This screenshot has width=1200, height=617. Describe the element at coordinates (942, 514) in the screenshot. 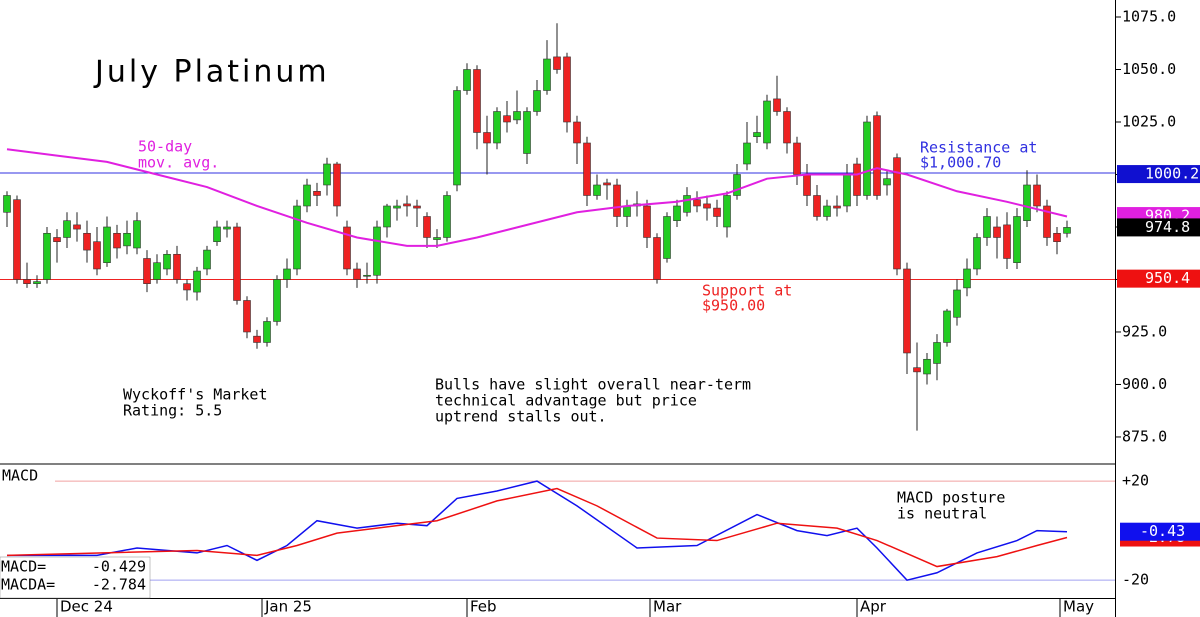

I see `macd-note: is neutral` at that location.